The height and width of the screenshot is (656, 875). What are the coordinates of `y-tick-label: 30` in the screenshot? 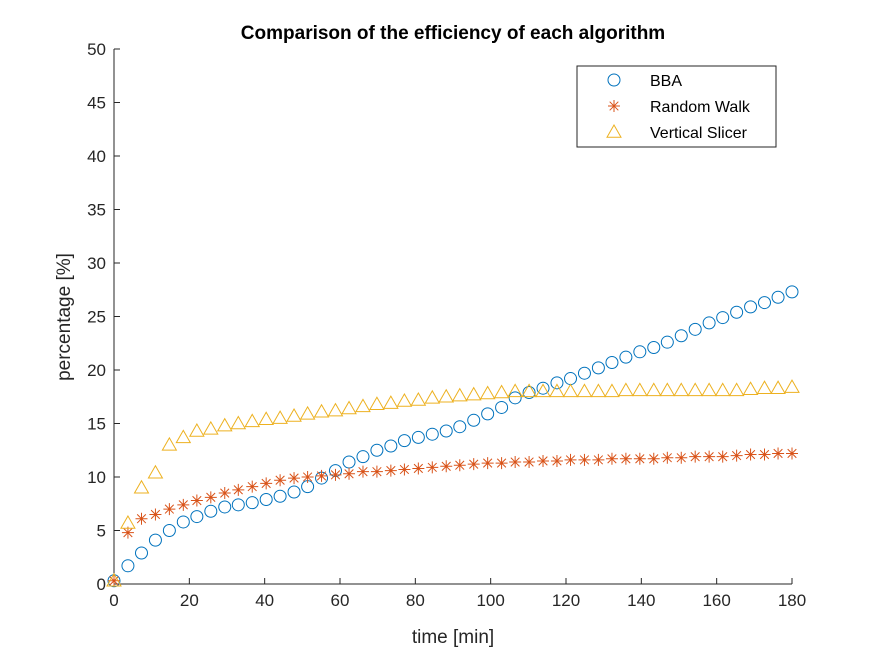 It's located at (96, 263).